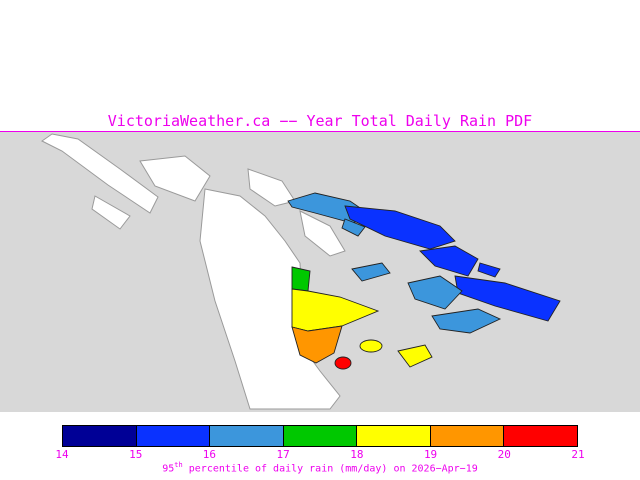  I want to click on rain-region-yellow-east, so click(415, 356).